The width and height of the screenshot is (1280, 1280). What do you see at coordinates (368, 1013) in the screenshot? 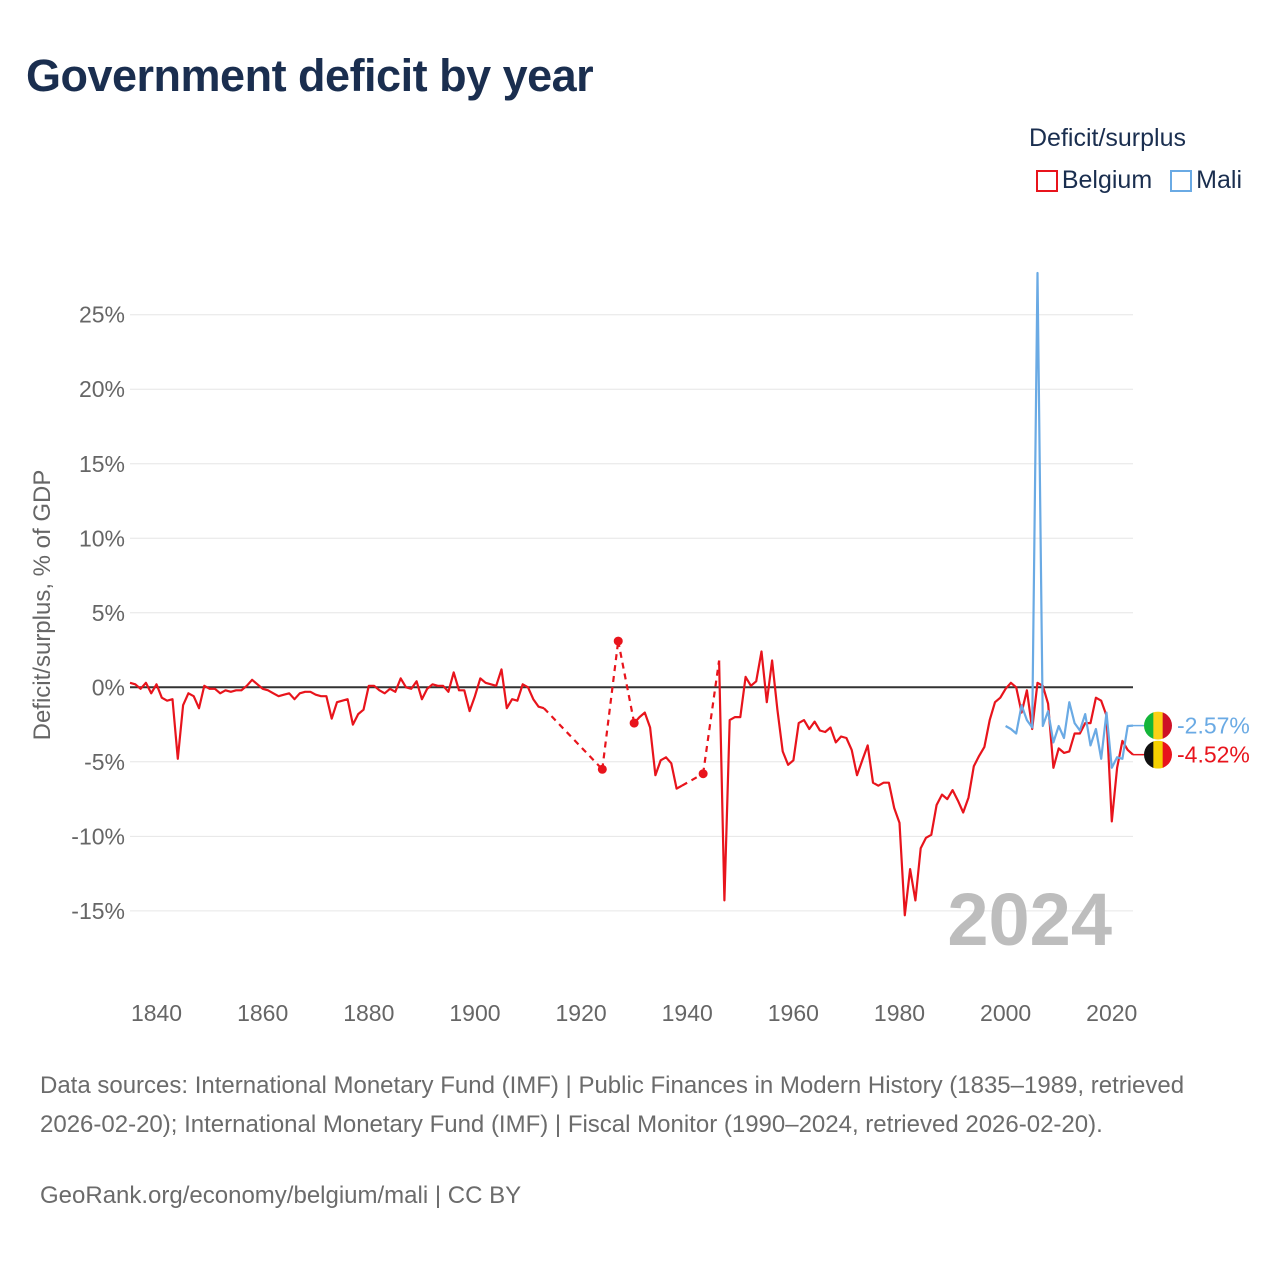
I see `x-tick-label: 1880` at bounding box center [368, 1013].